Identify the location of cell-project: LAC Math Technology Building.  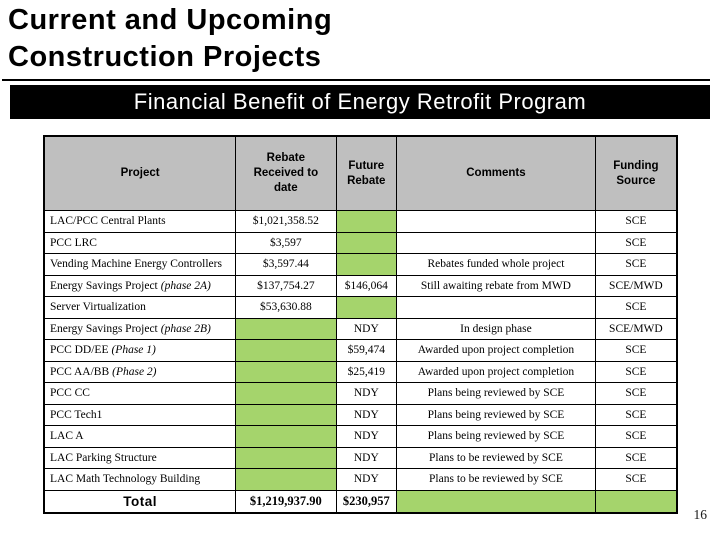
(141, 480).